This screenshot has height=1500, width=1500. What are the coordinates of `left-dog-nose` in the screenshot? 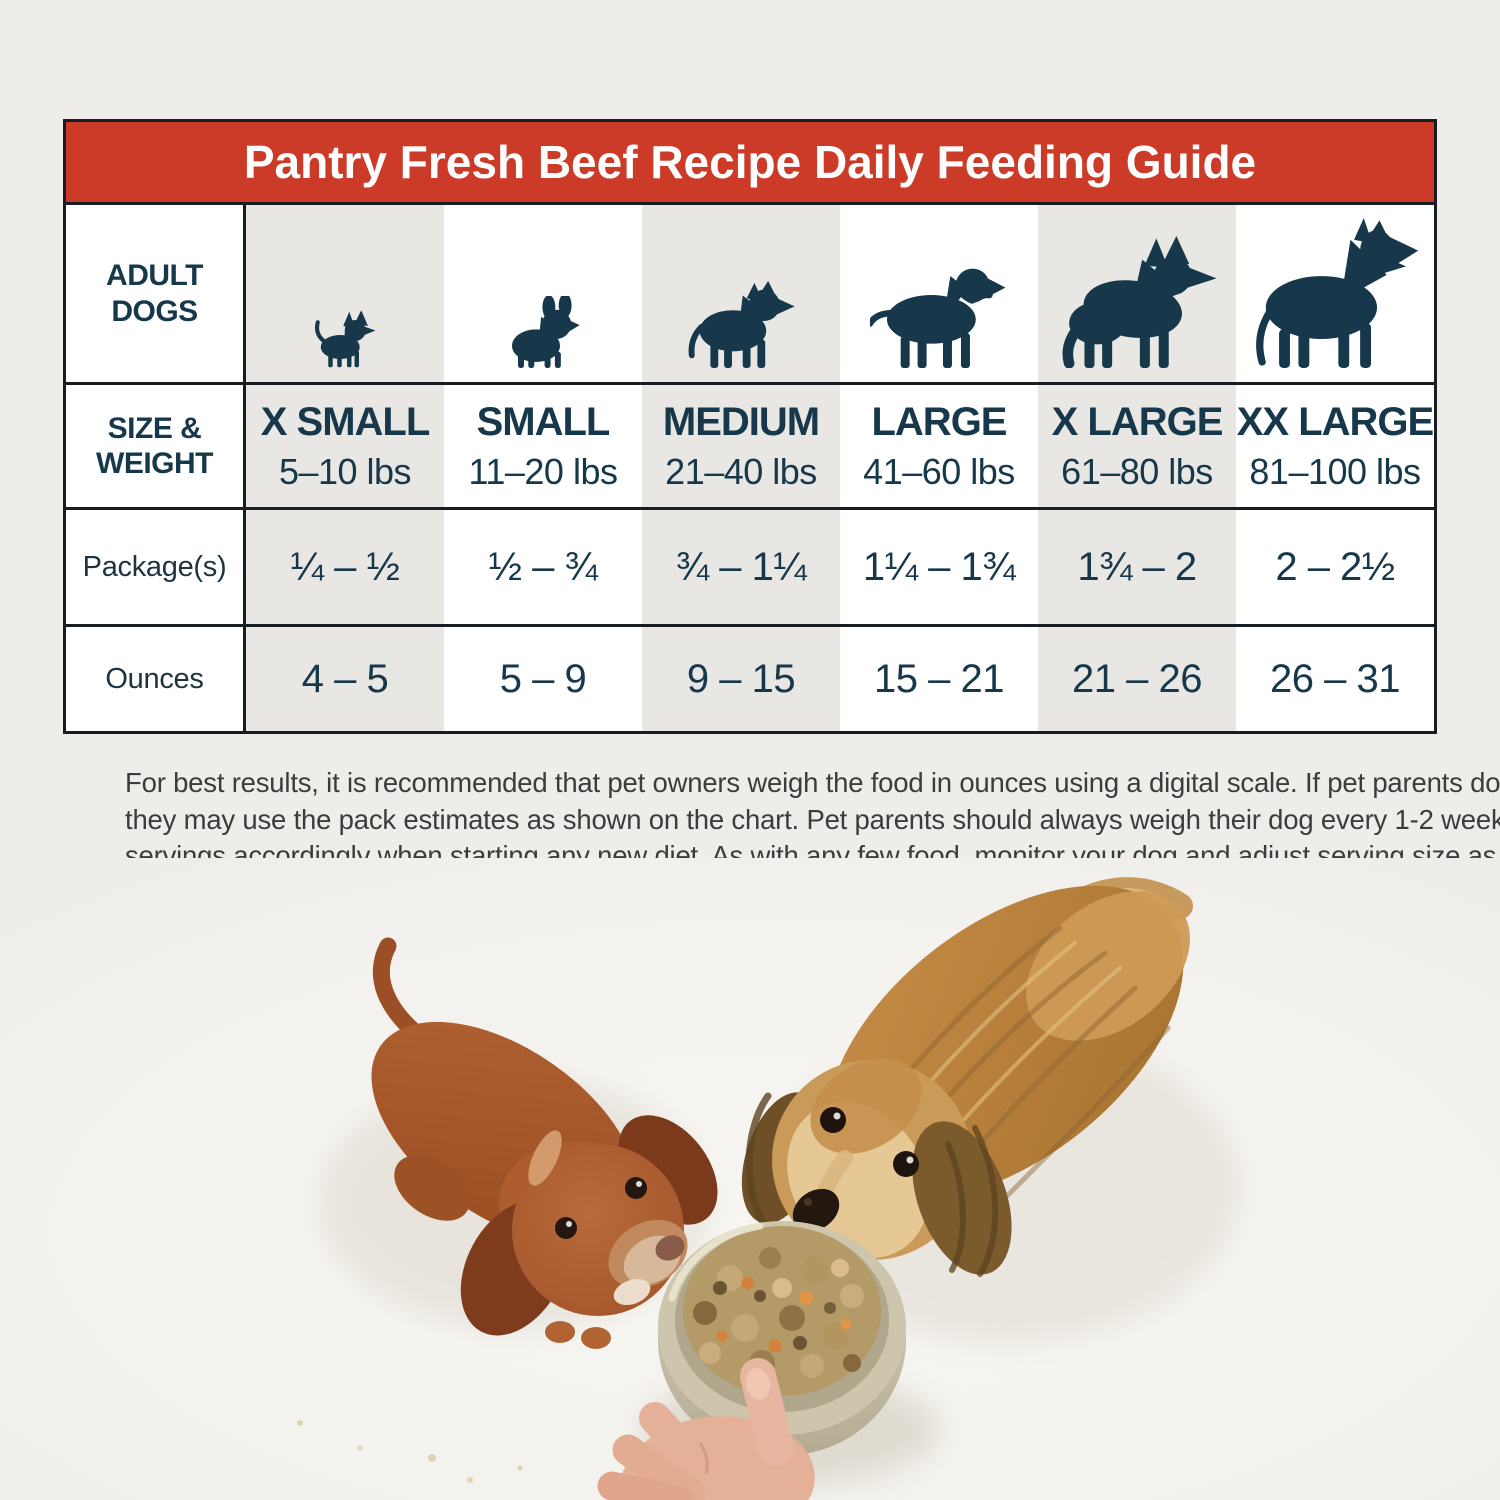 It's located at (670, 1248).